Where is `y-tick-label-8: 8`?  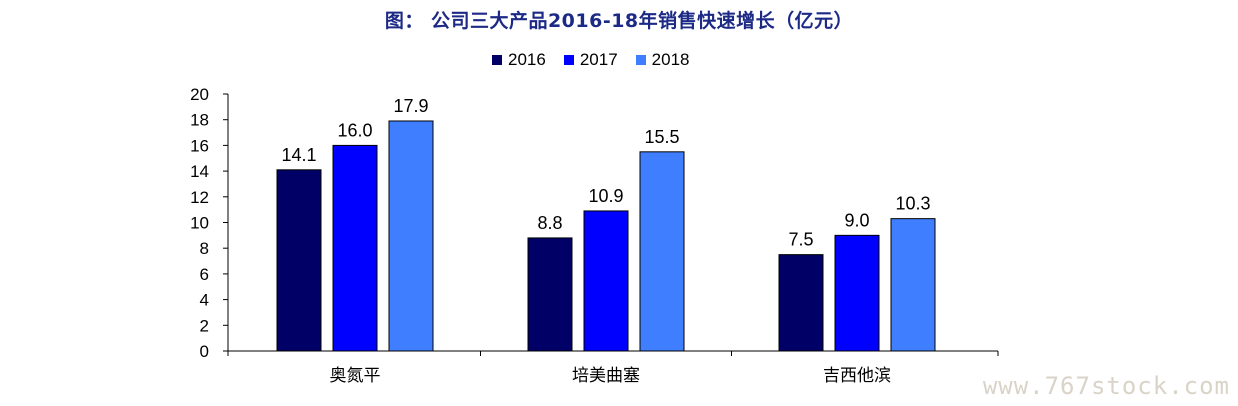
y-tick-label-8: 8 is located at coordinates (204, 248).